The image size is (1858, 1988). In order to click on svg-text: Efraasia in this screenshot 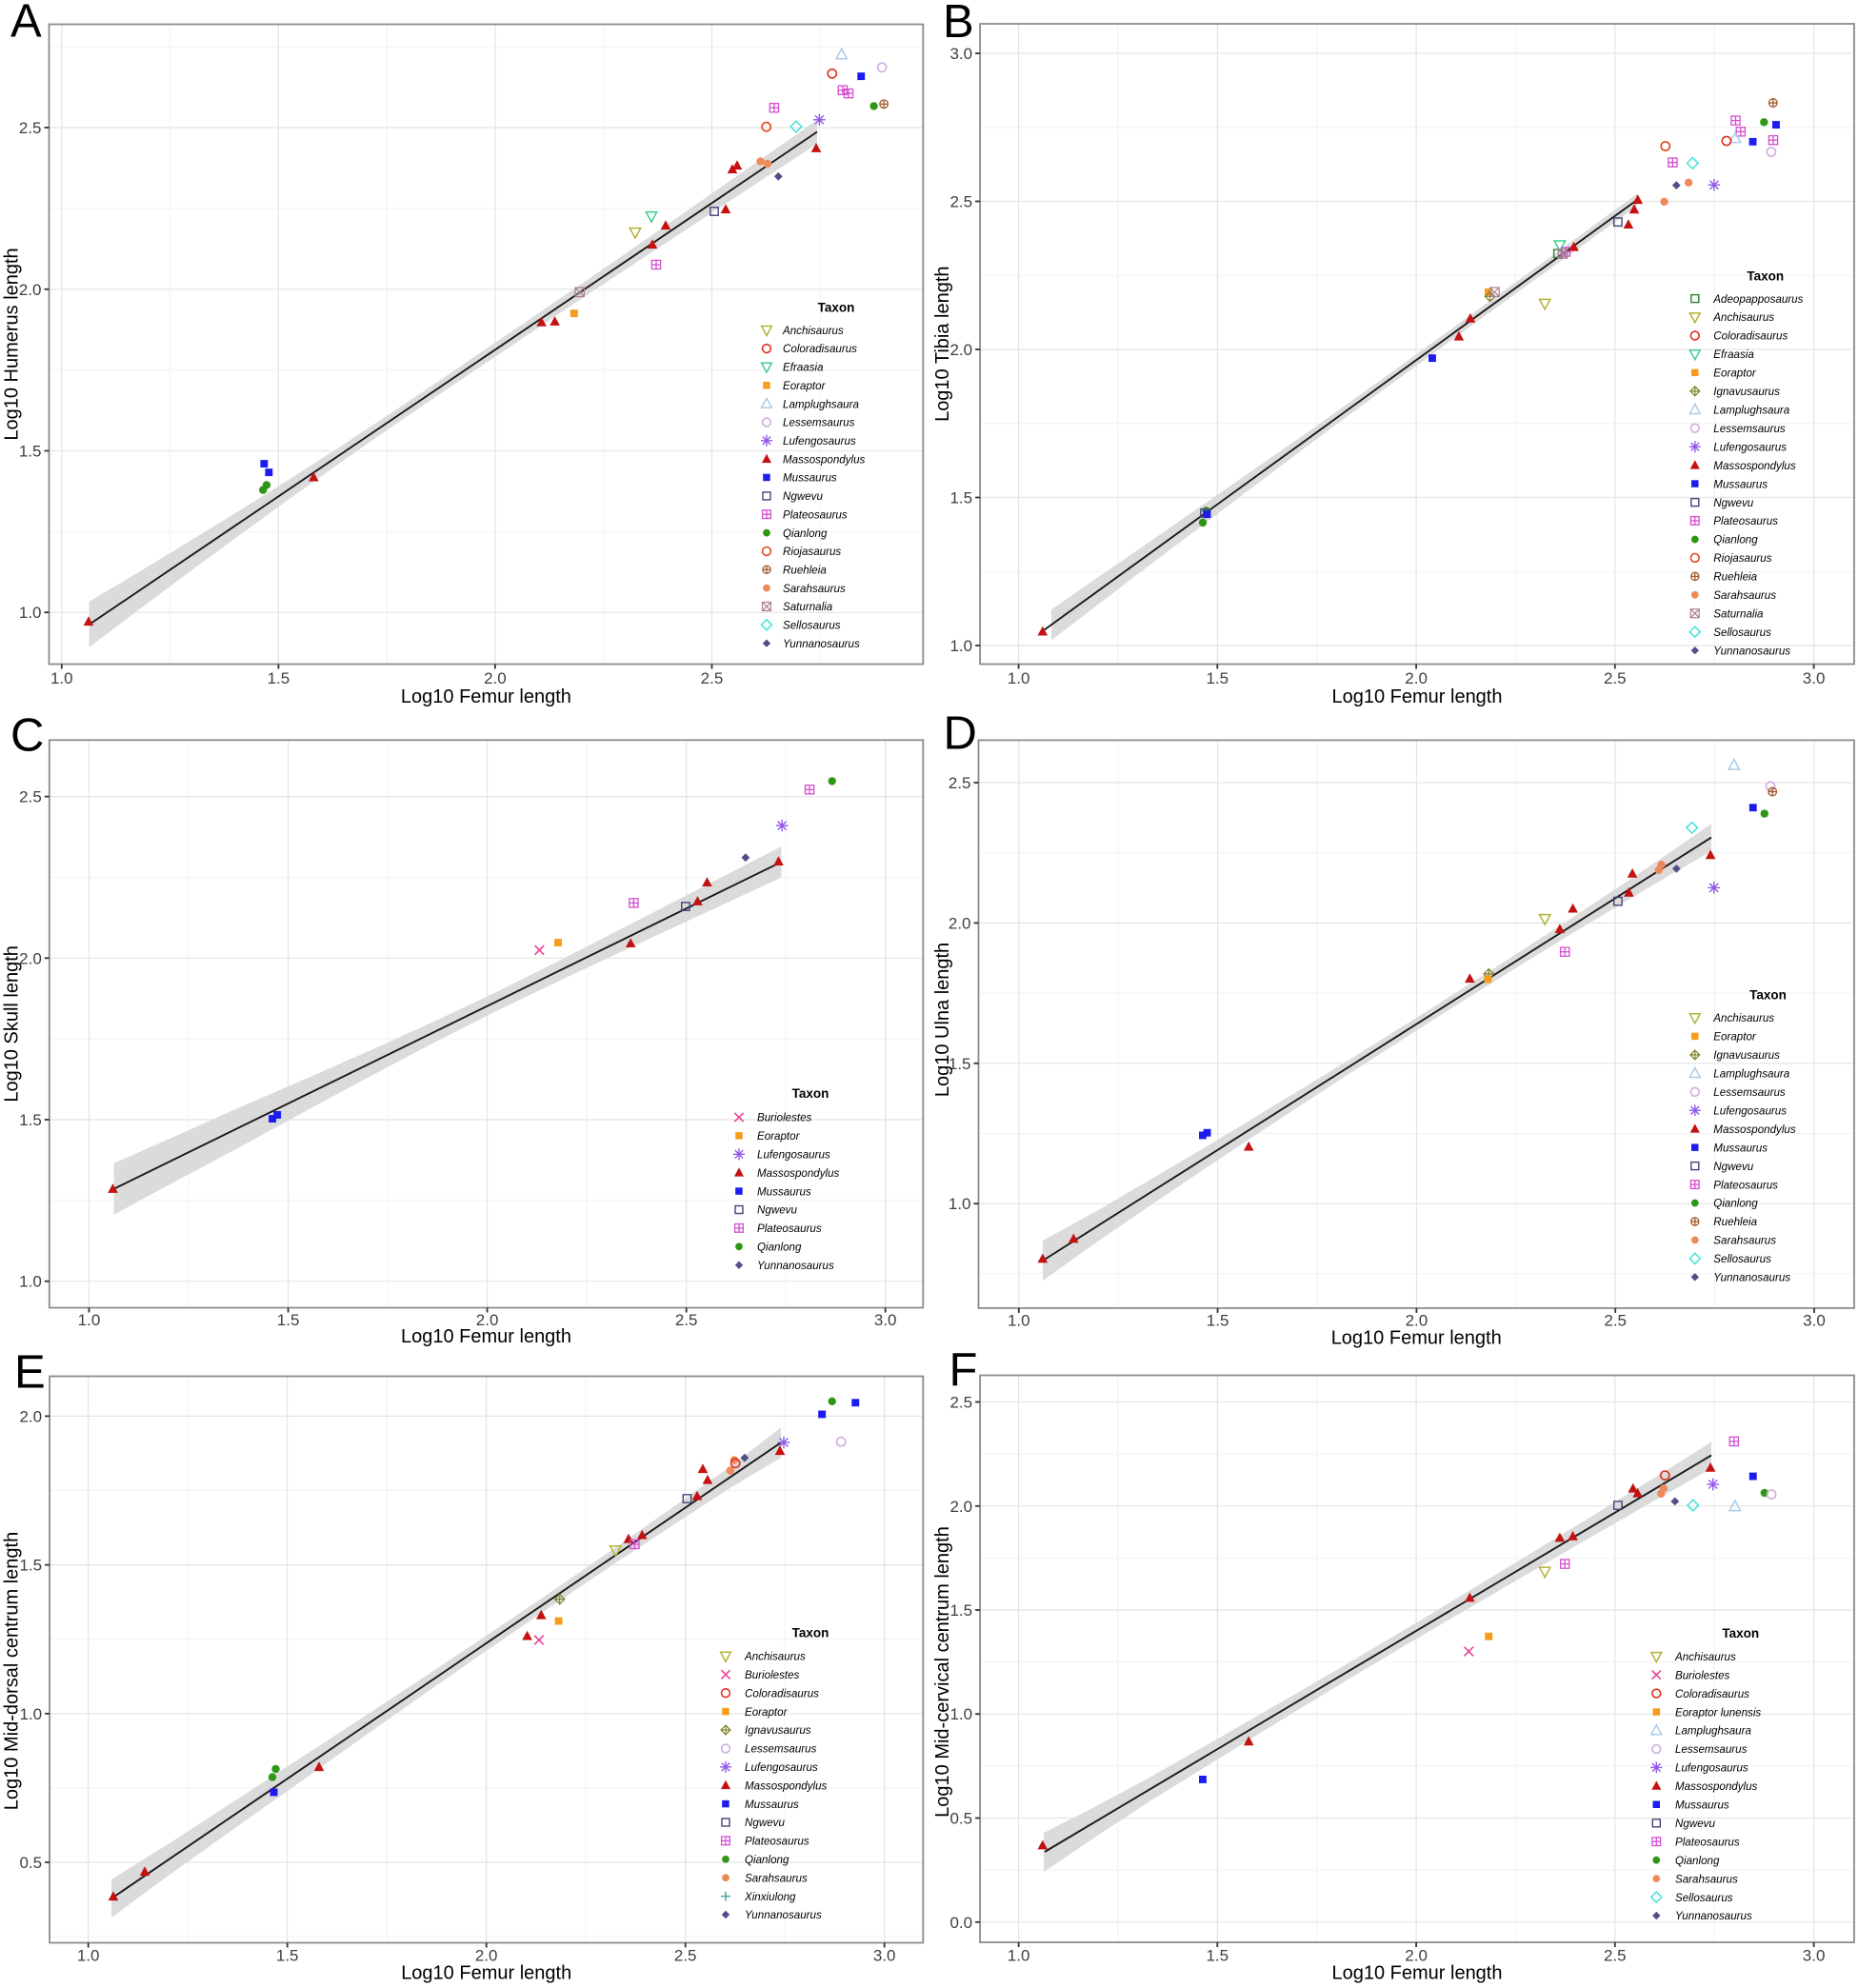, I will do `click(1733, 355)`.